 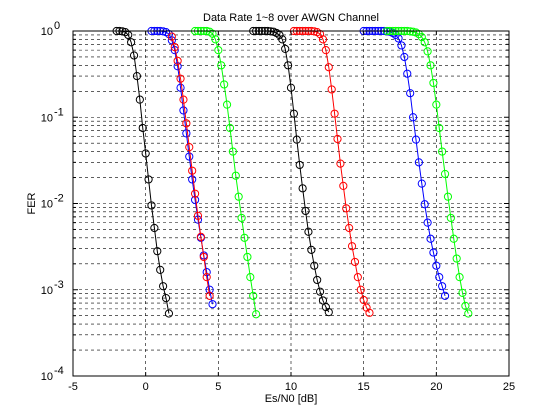 What do you see at coordinates (291, 18) in the screenshot?
I see `chart-title: Data Rate 1~8 over AWGN Channel` at bounding box center [291, 18].